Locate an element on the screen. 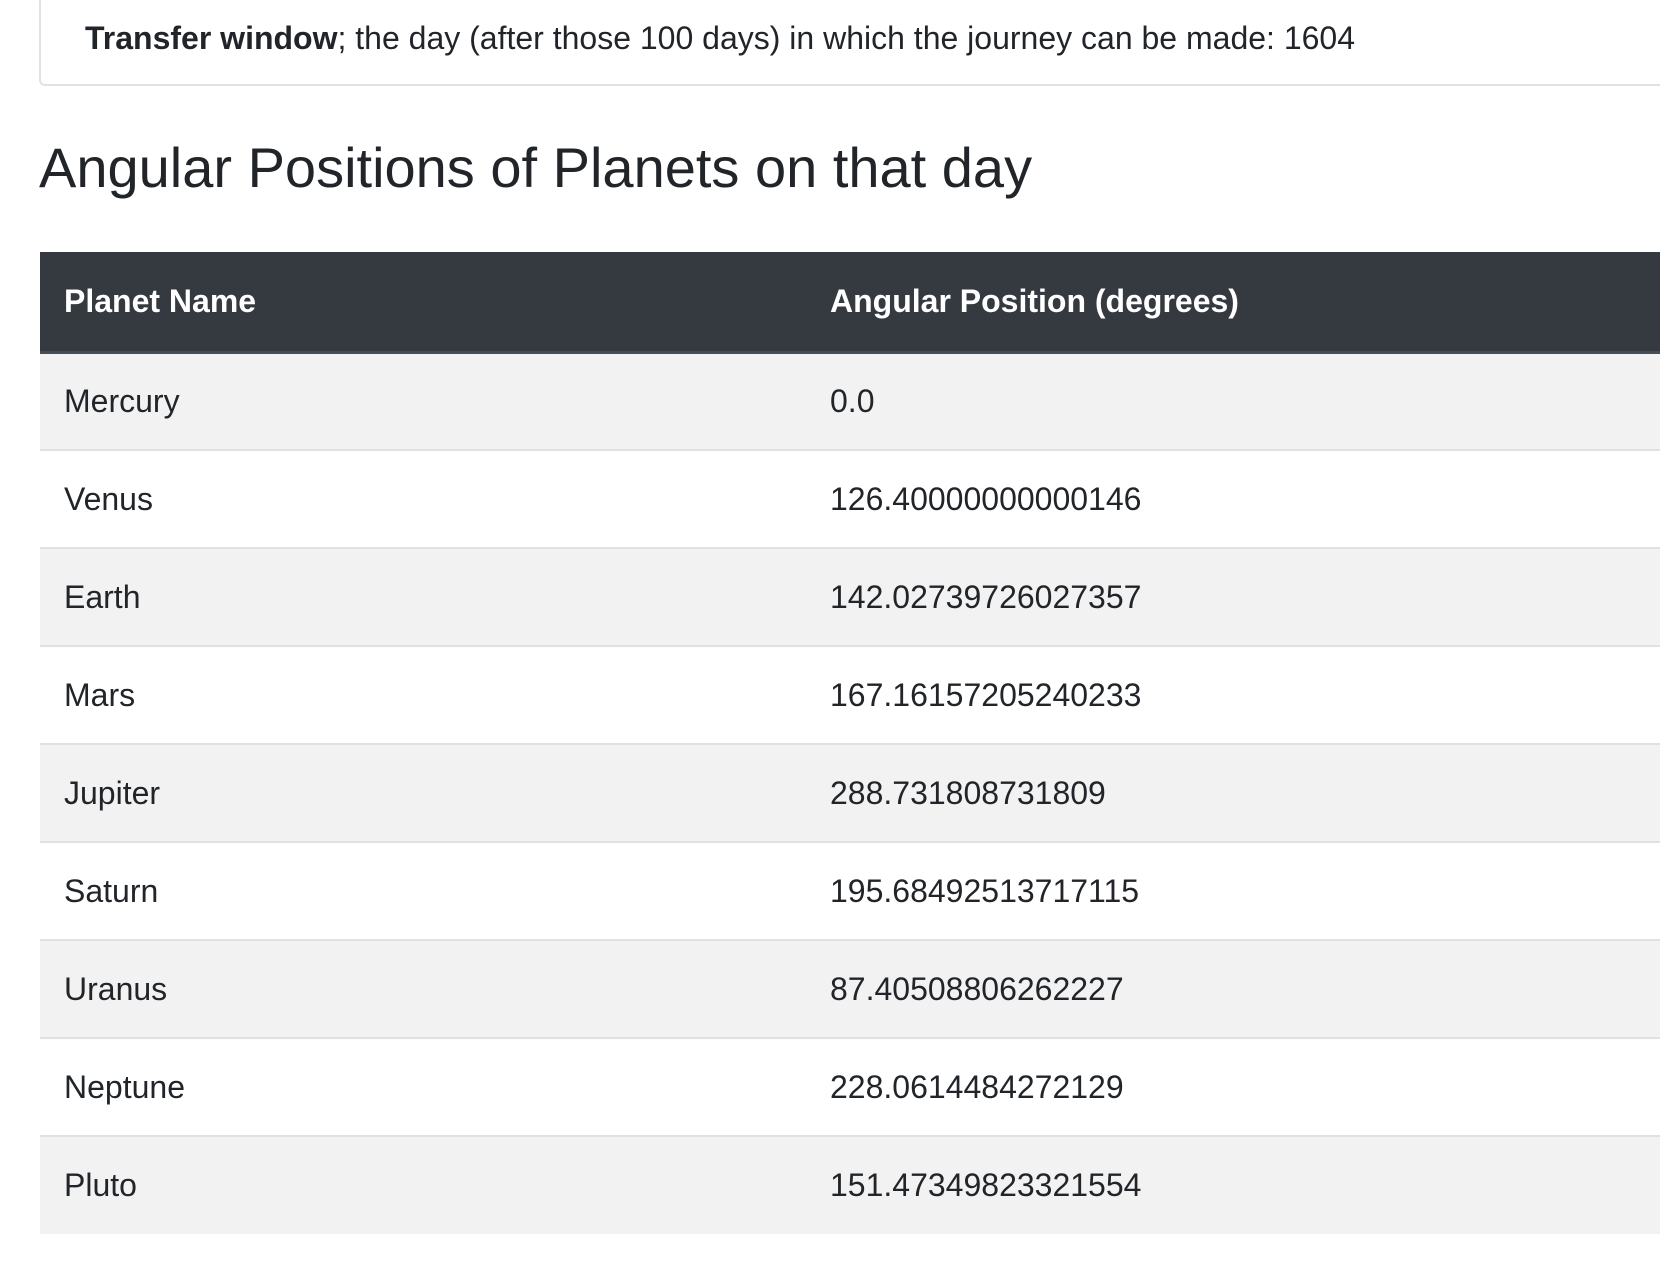 This screenshot has height=1266, width=1660. angular-position-cell: 151.47349823321554 is located at coordinates (1233, 1184).